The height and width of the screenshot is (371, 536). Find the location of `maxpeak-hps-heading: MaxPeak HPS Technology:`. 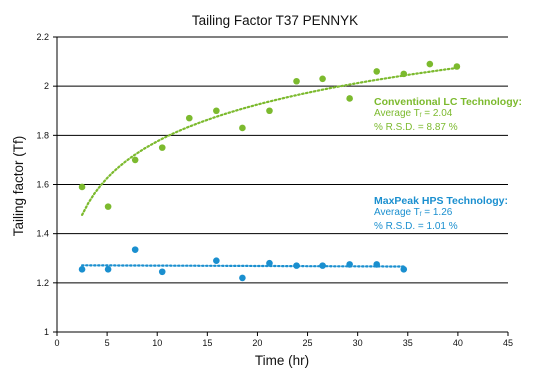

maxpeak-hps-heading: MaxPeak HPS Technology: is located at coordinates (441, 201).